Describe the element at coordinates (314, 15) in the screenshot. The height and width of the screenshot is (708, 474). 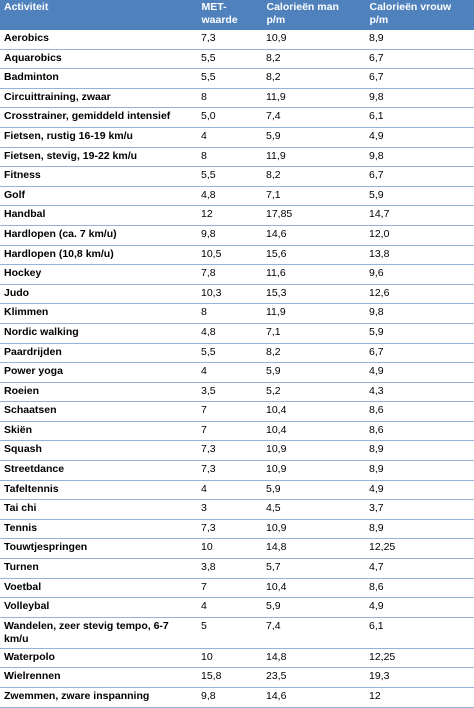
I see `header-cell: Calorieën man p/m` at that location.